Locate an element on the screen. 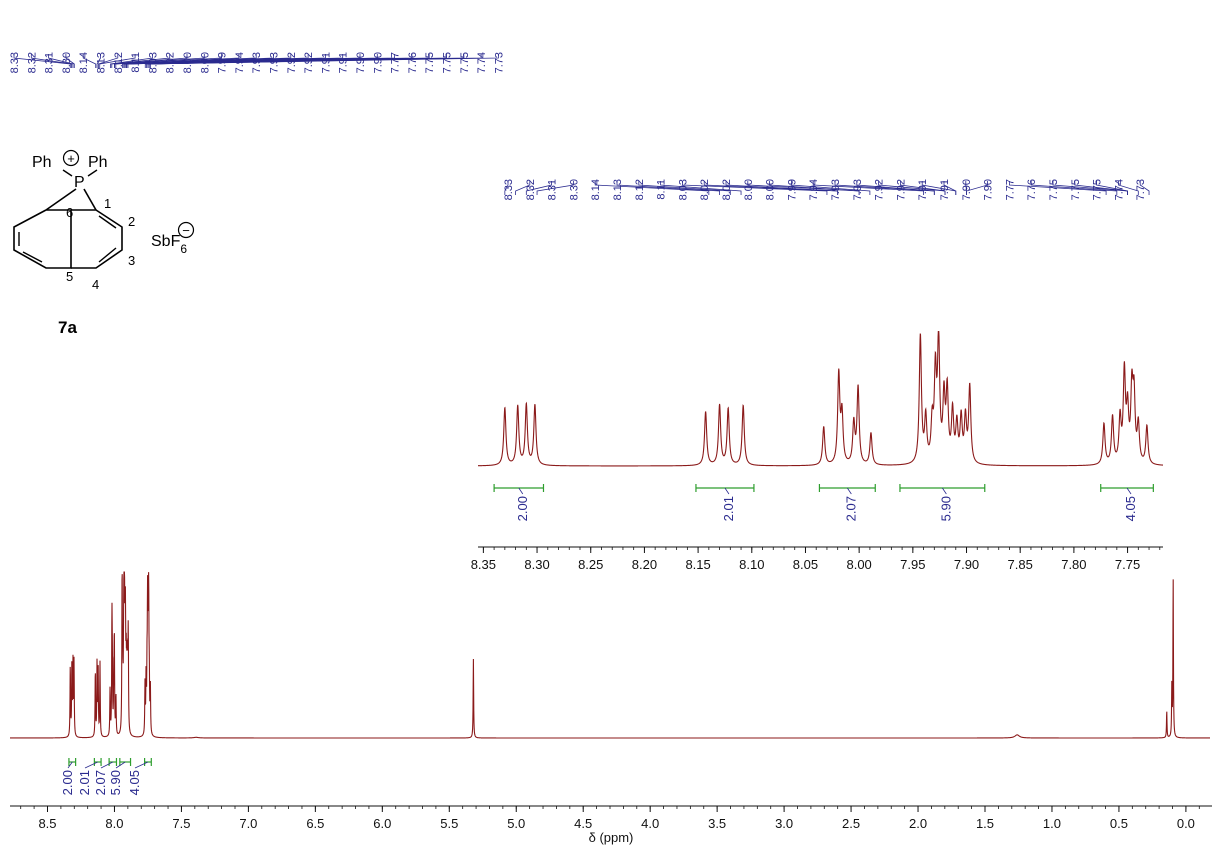  integral-value: 2.01 is located at coordinates (84, 782).